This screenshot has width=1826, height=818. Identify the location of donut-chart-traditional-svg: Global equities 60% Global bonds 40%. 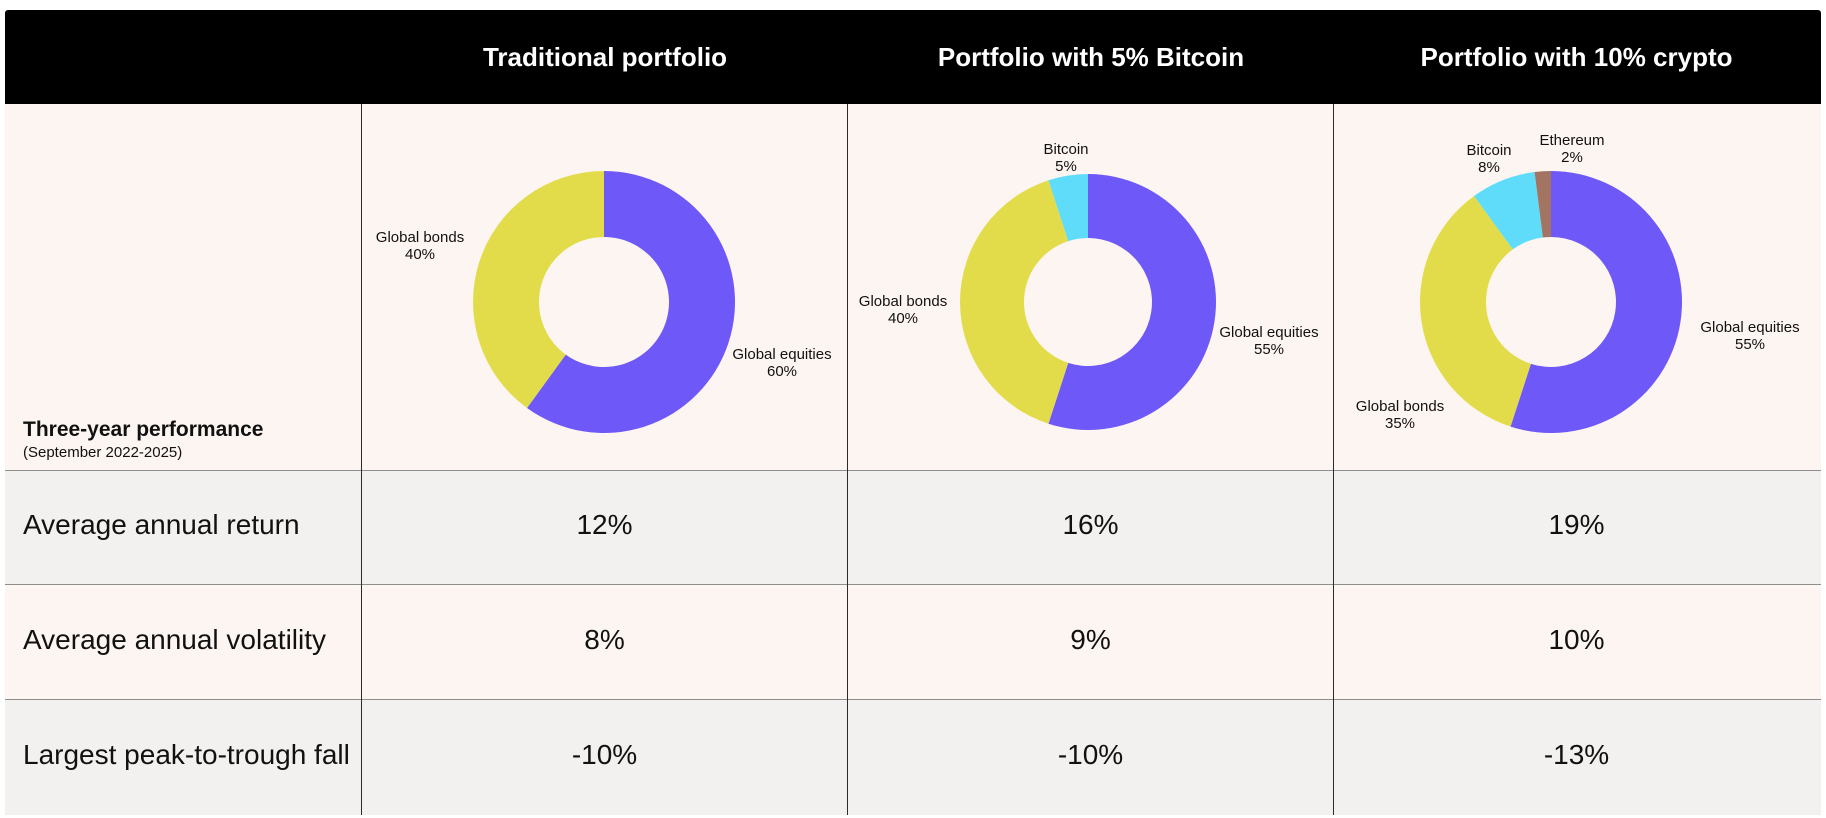
(604, 302).